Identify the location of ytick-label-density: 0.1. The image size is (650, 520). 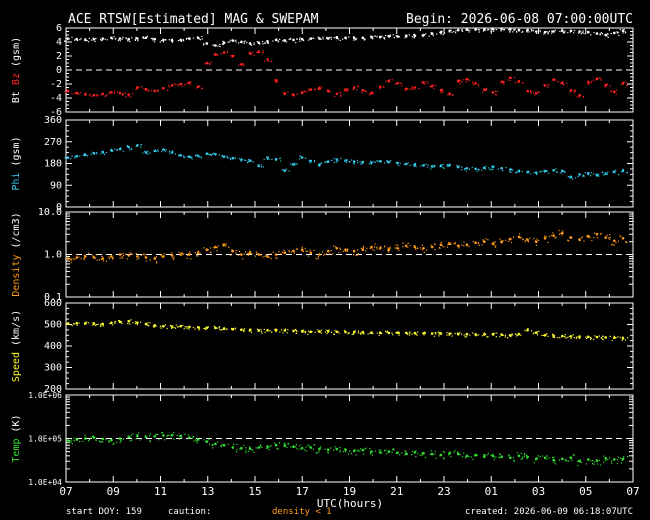
(53, 297).